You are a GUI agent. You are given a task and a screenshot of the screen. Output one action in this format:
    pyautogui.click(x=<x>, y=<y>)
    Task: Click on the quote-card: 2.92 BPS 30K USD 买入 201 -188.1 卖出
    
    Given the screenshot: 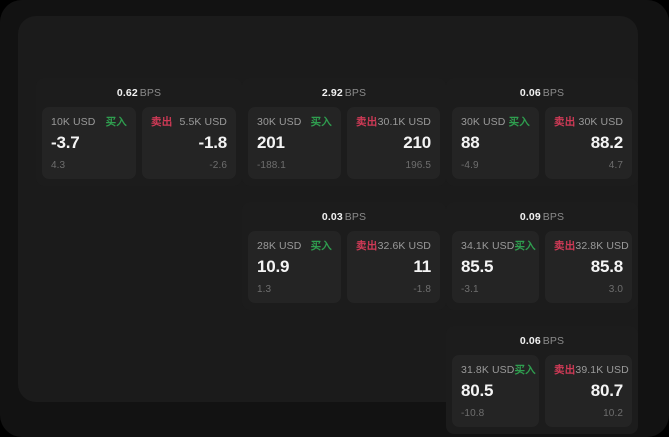 What is the action you would take?
    pyautogui.click(x=344, y=132)
    